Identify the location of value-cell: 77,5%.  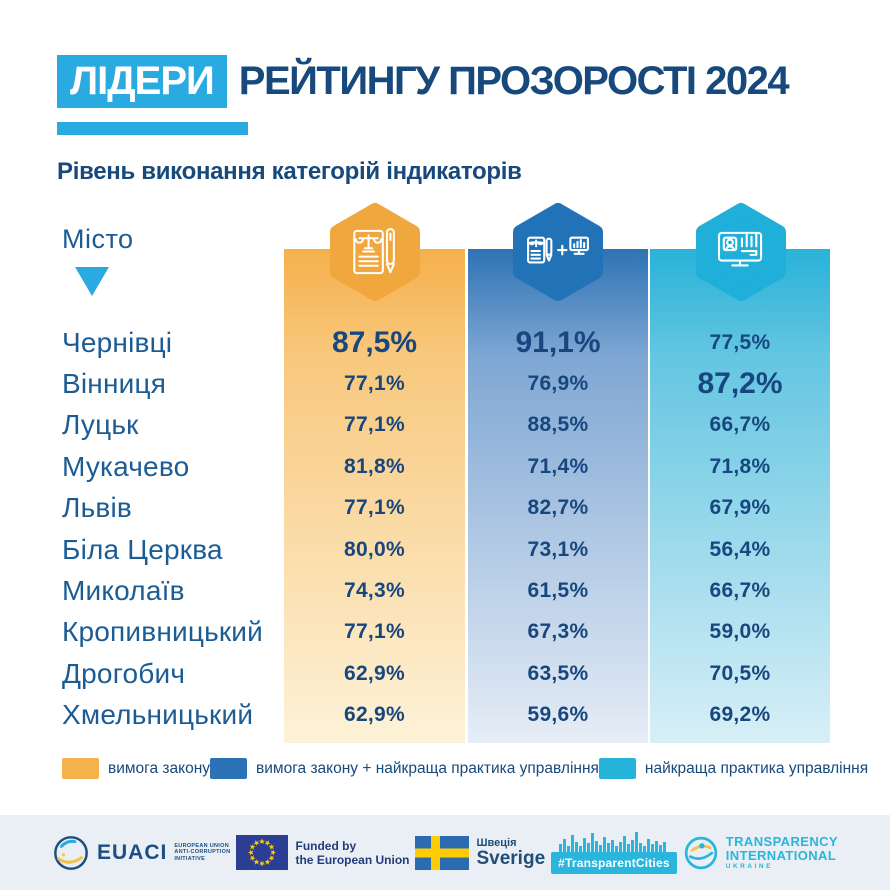
(740, 342).